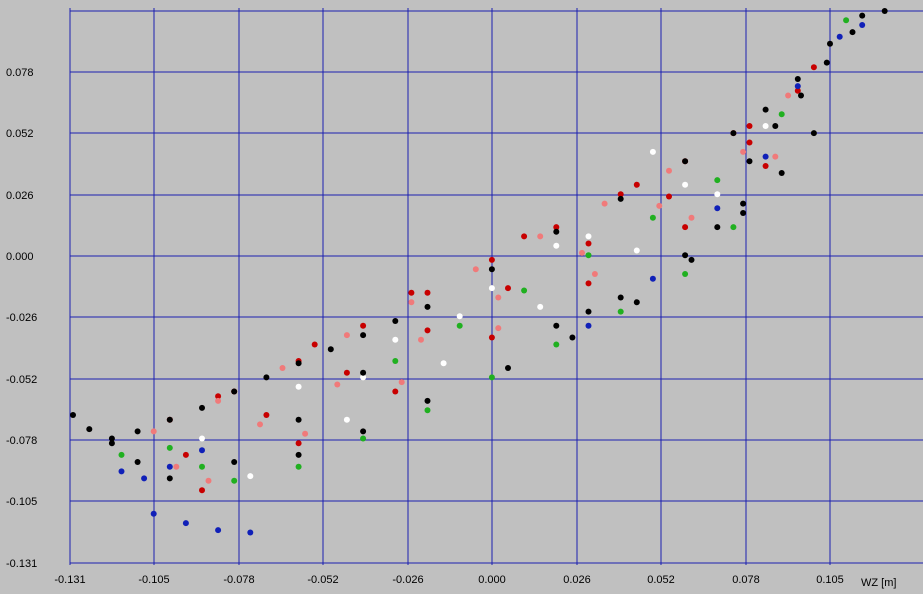 The image size is (923, 594). Describe the element at coordinates (20, 134) in the screenshot. I see `y-tick-label: 0.052` at that location.